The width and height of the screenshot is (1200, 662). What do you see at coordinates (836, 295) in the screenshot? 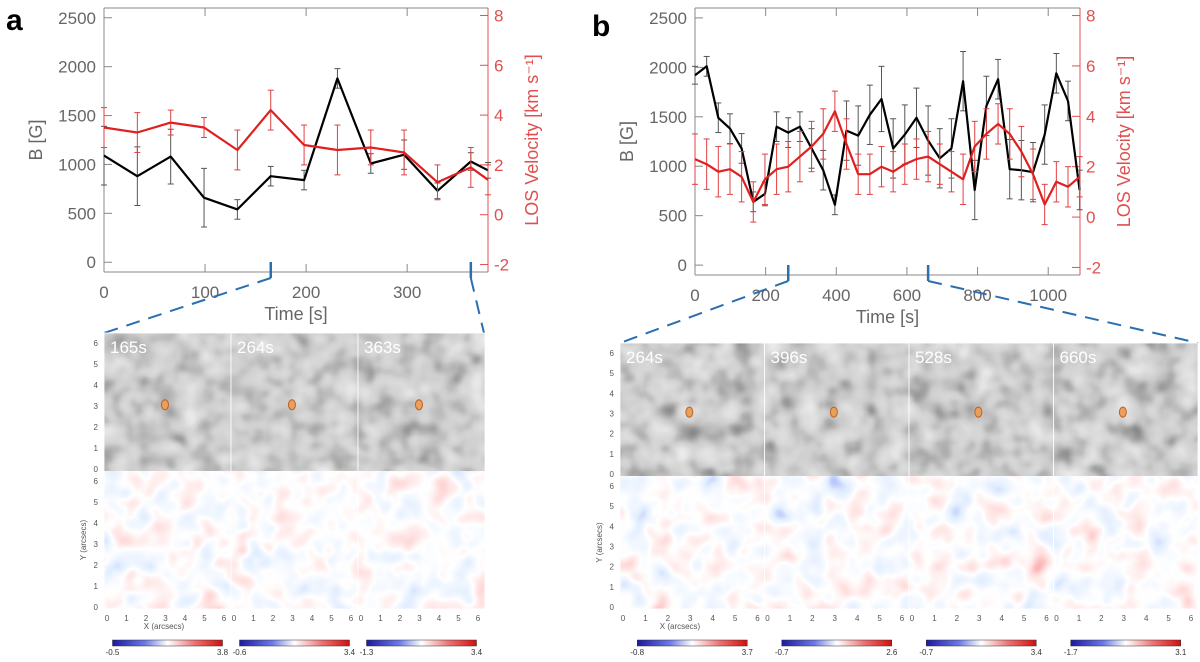
I see `x-tick-label: 400` at bounding box center [836, 295].